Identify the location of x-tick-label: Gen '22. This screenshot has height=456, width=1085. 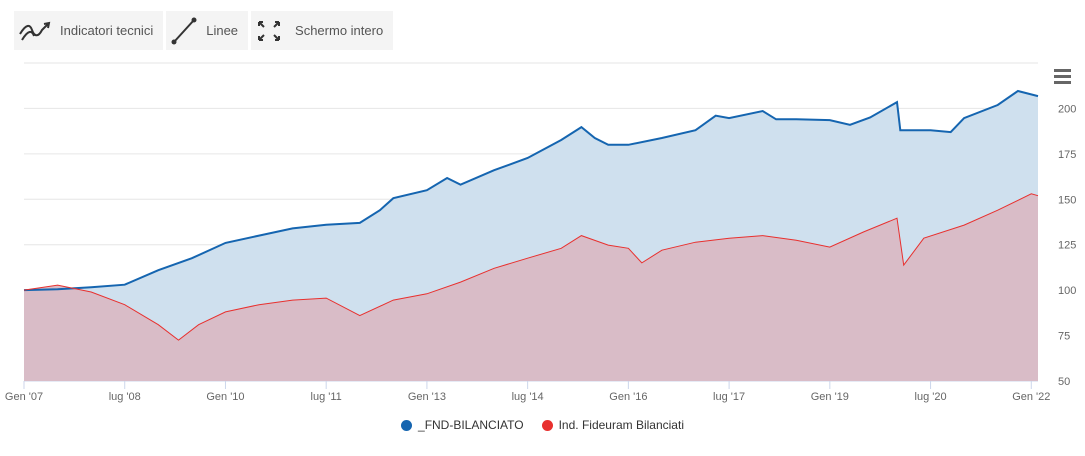
(1031, 397).